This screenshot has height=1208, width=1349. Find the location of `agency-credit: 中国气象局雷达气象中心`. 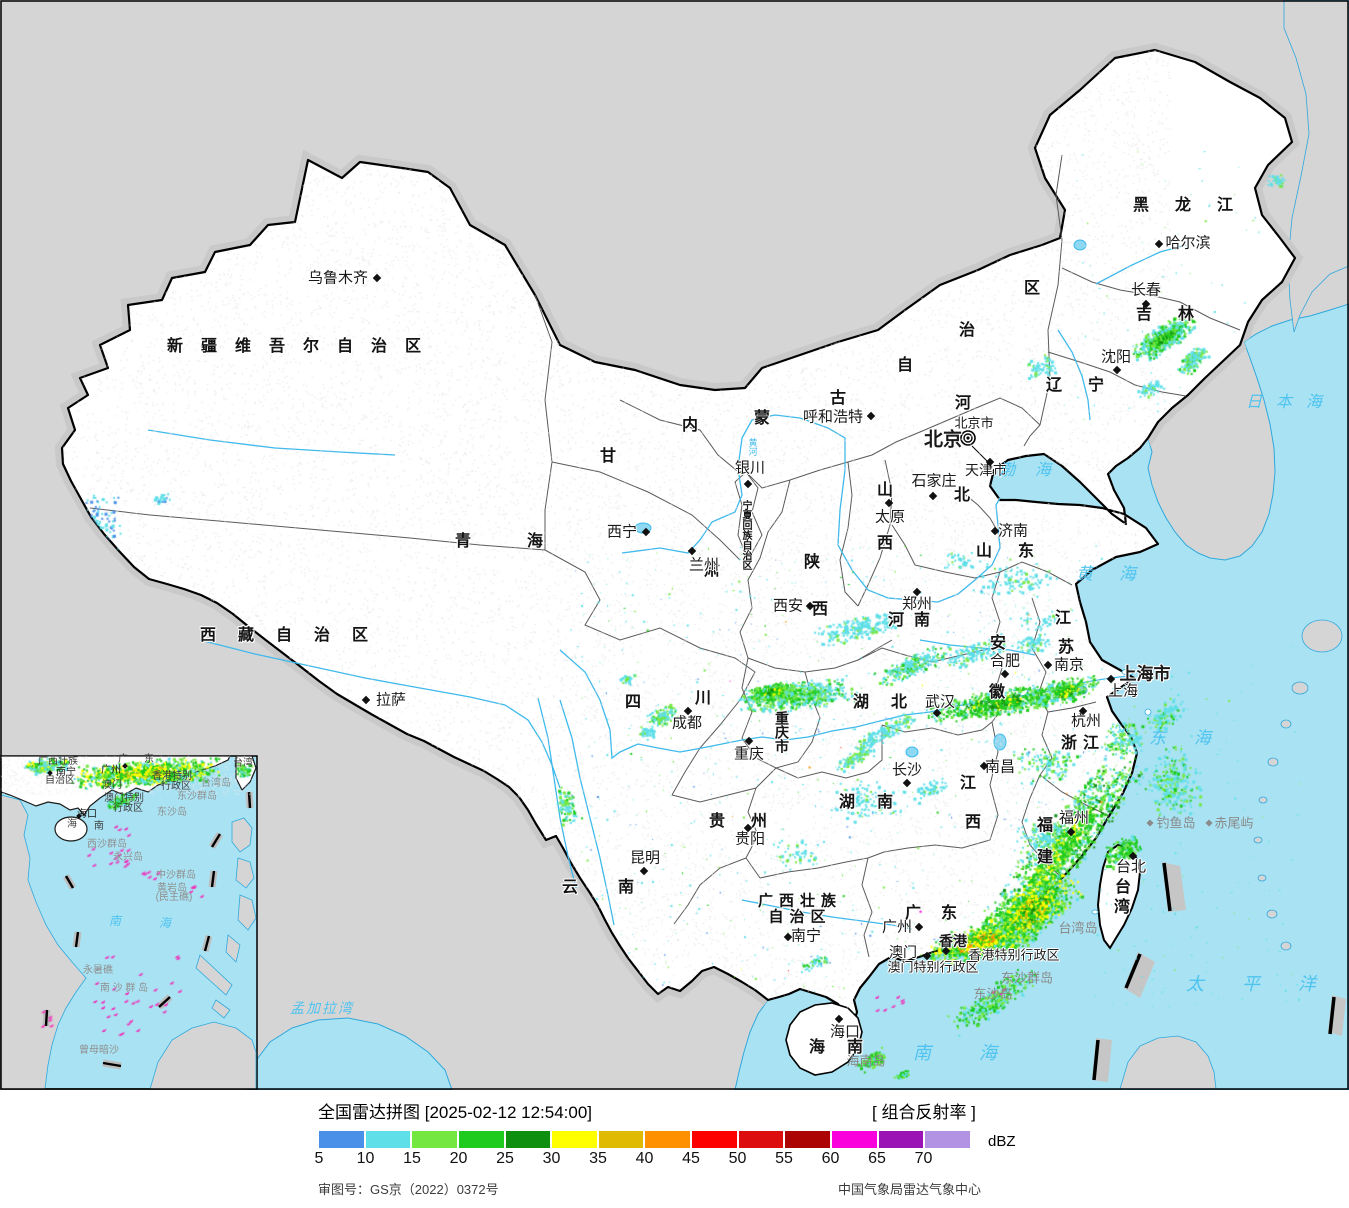

agency-credit: 中国气象局雷达气象中心 is located at coordinates (910, 1189).